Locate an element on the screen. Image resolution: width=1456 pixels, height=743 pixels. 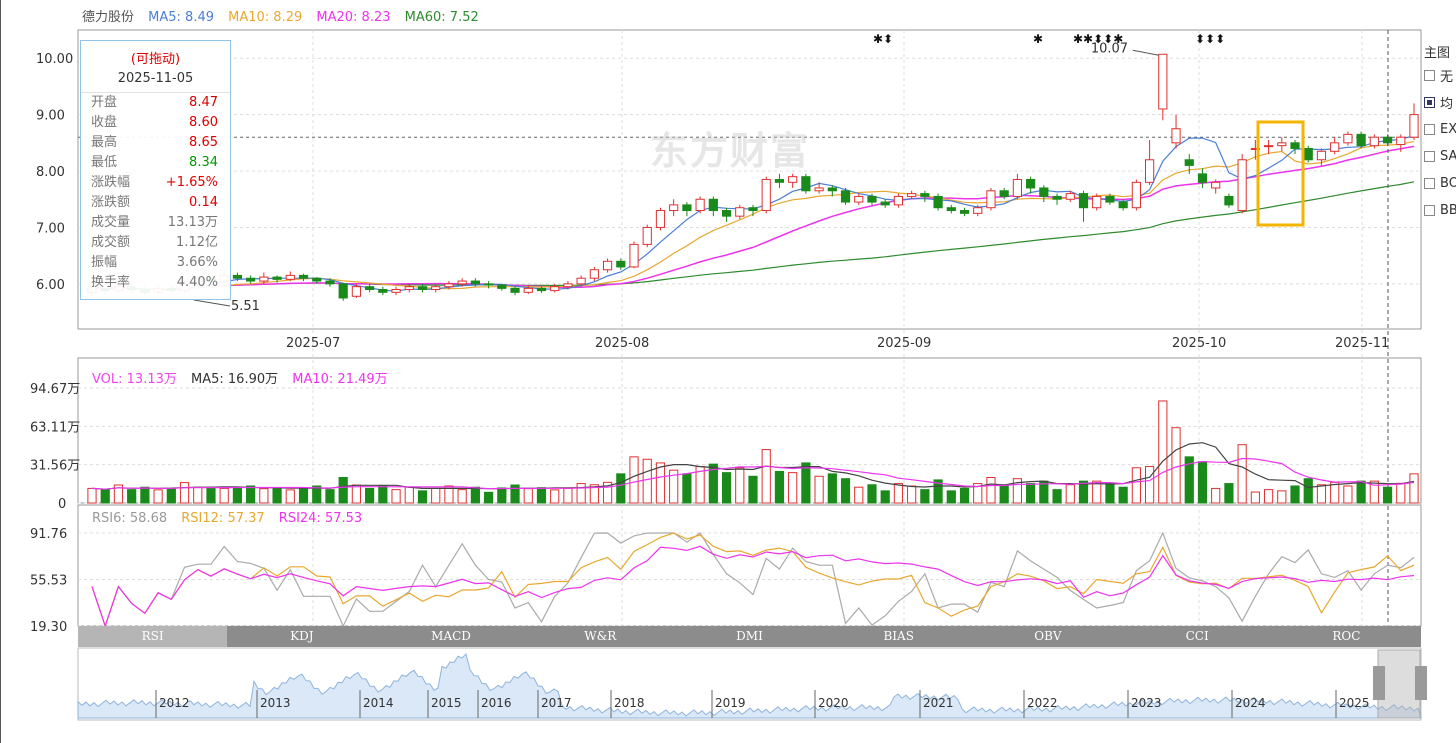
main-chart-option: SA is located at coordinates (1440, 156).